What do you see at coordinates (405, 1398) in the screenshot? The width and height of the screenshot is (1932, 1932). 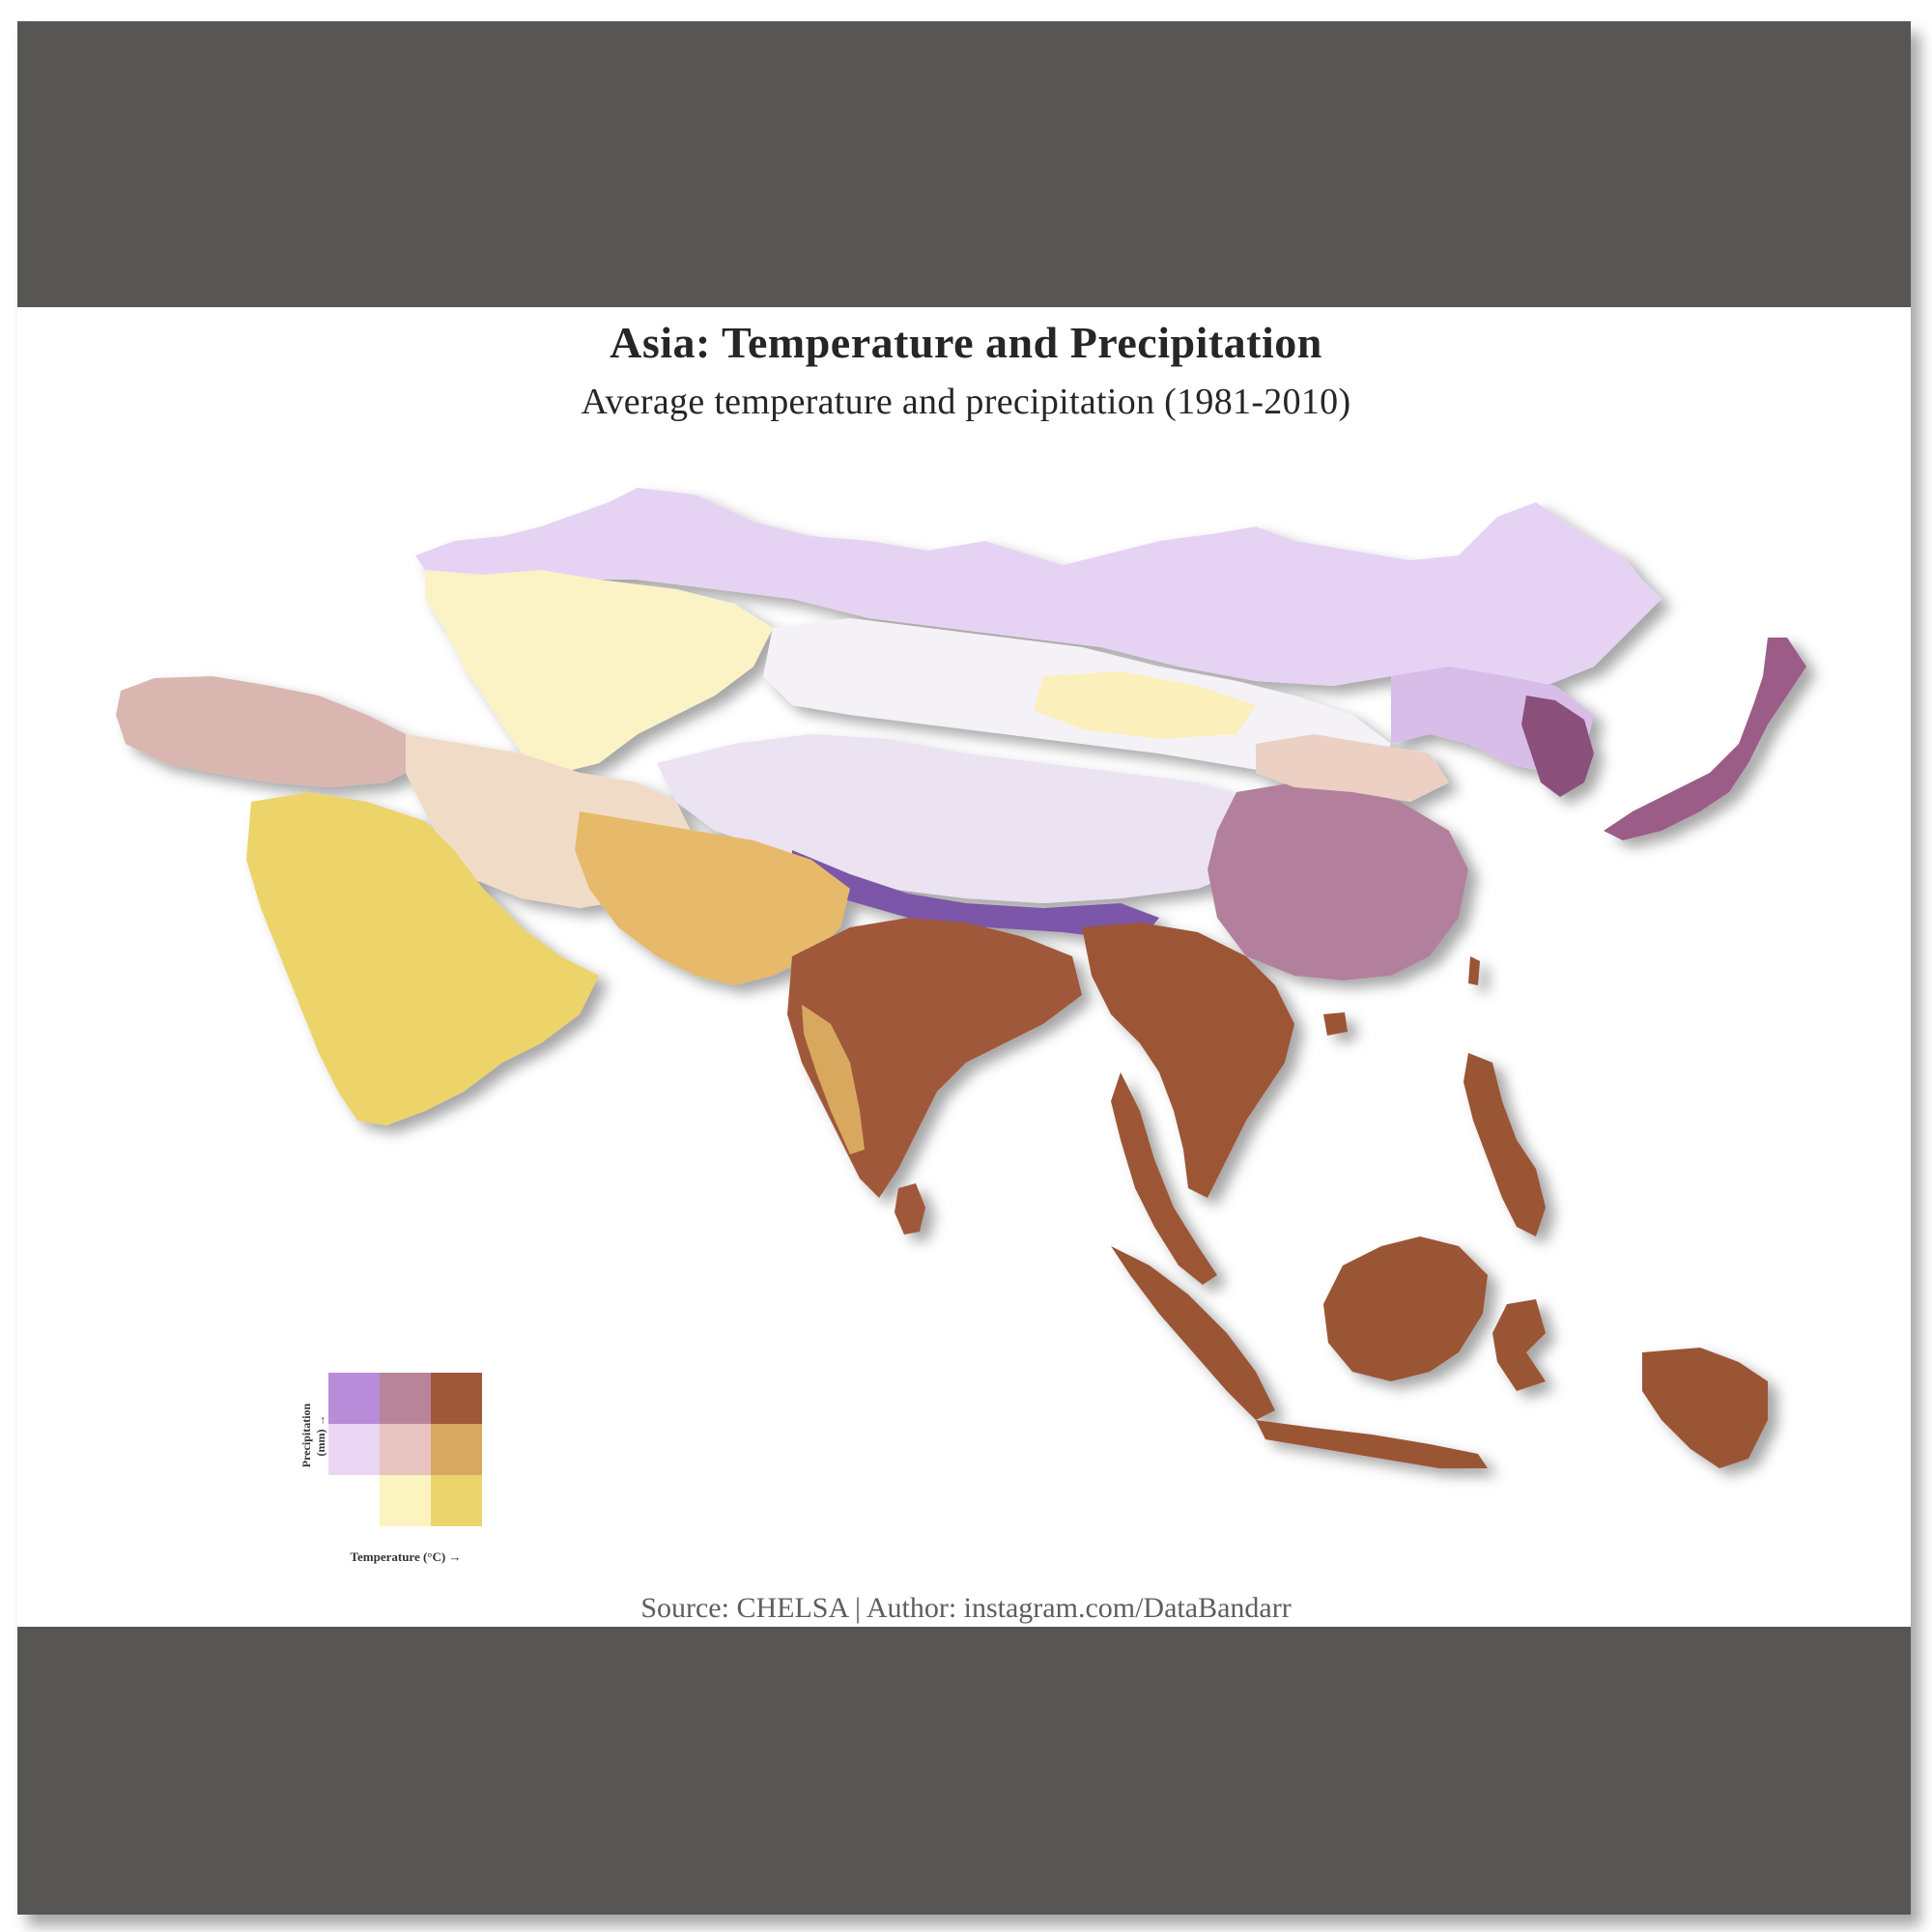 I see `legend-cell-r0-c1` at bounding box center [405, 1398].